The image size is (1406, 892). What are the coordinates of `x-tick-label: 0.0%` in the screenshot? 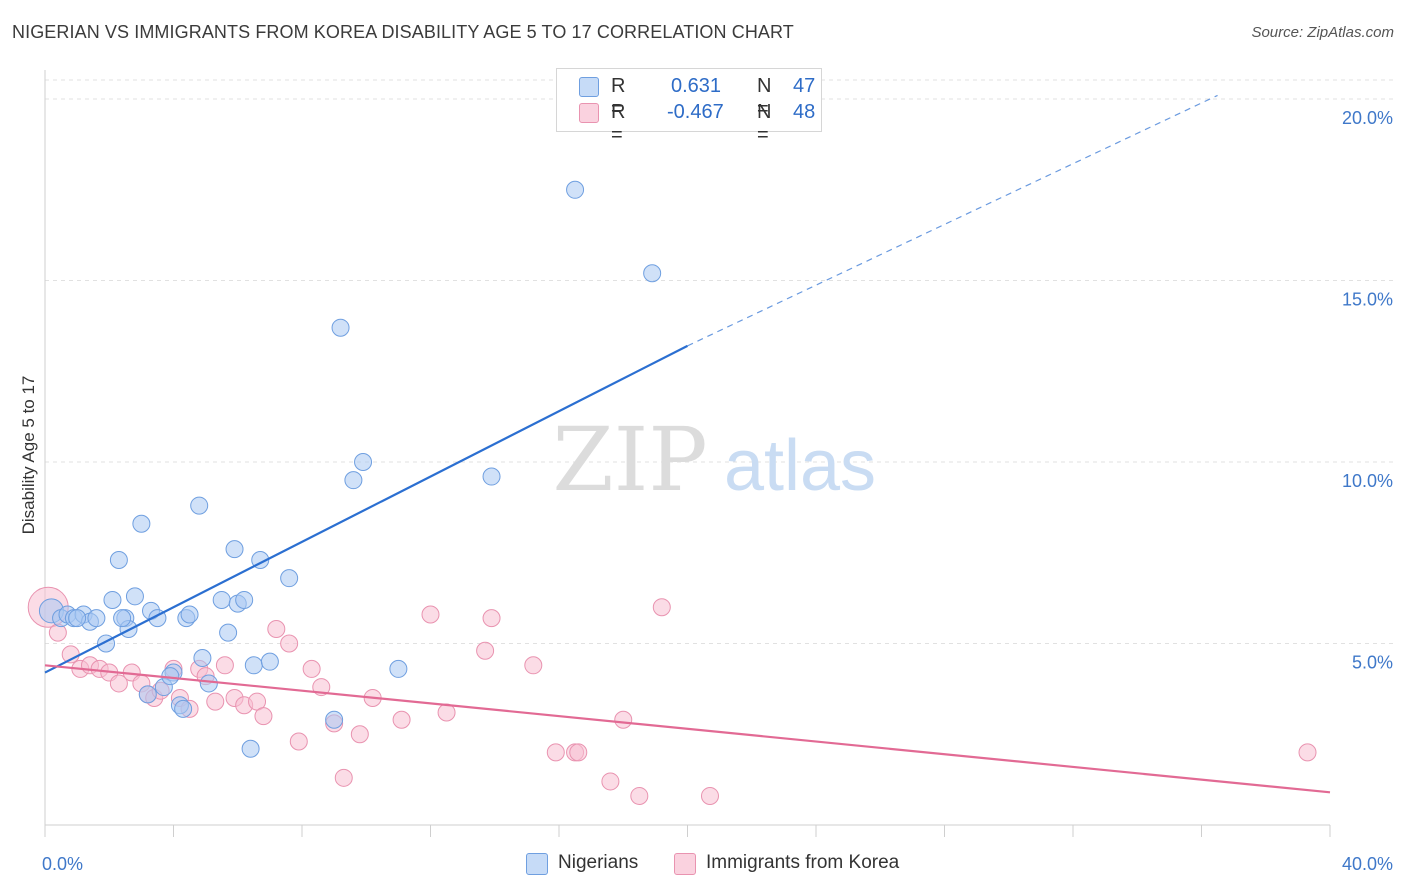 It's located at (62, 864).